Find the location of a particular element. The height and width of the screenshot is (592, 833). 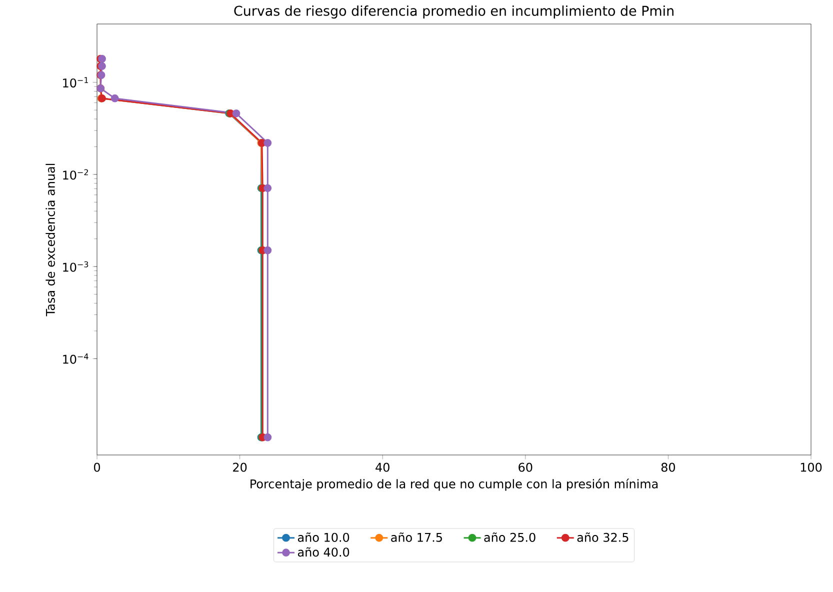

legend-label: año 17.5 is located at coordinates (416, 537).